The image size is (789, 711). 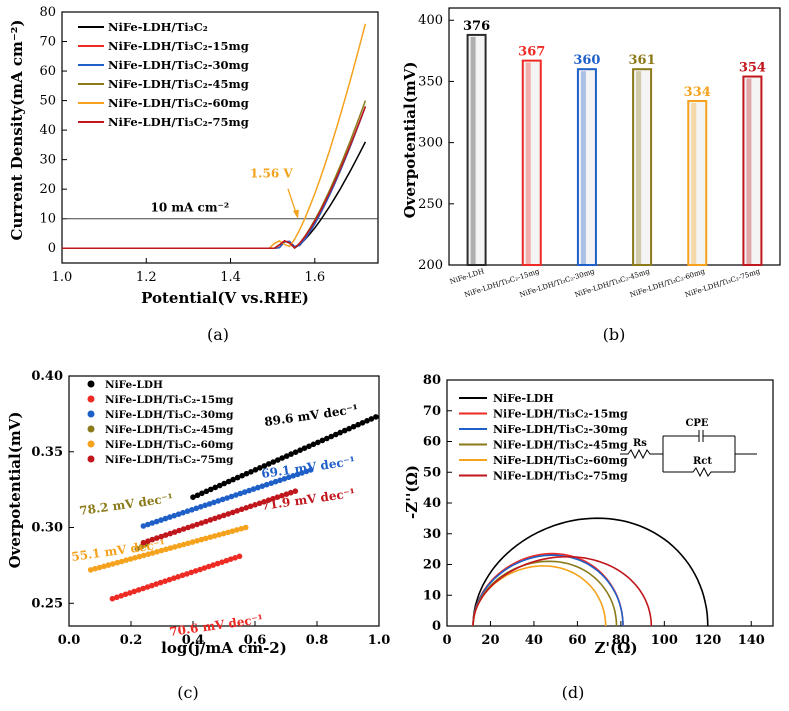 I want to click on panel-c-ytick-label: 0.25, so click(x=47, y=603).